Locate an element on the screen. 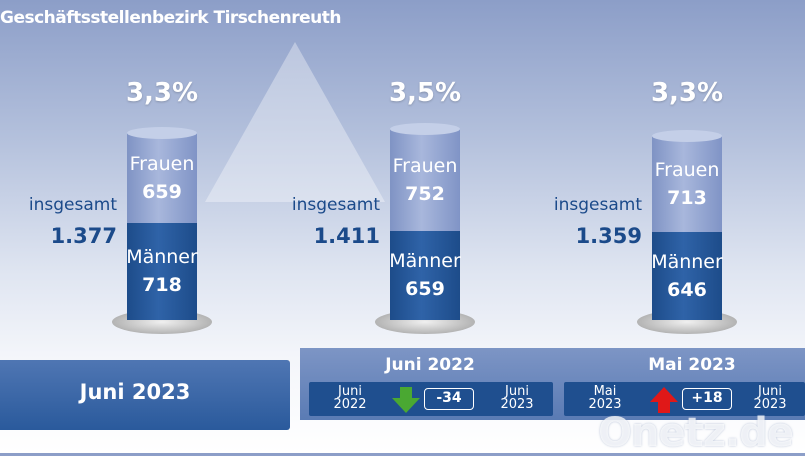 This screenshot has width=805, height=456. from-month: Mai is located at coordinates (605, 391).